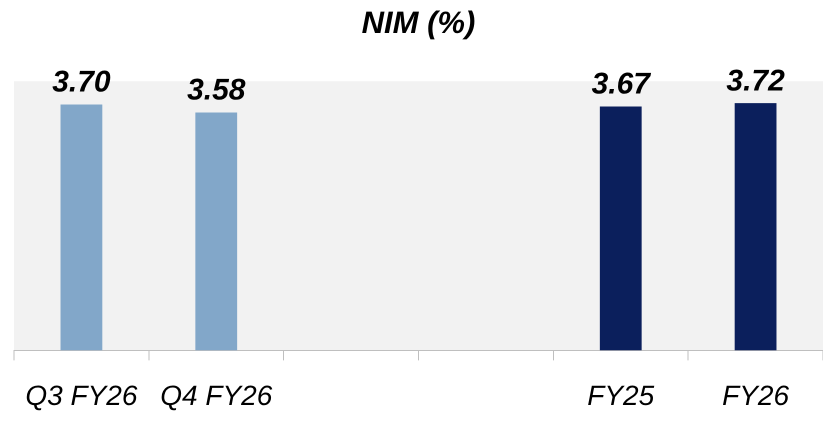 The image size is (823, 438). I want to click on data-label: 3.58, so click(216, 90).